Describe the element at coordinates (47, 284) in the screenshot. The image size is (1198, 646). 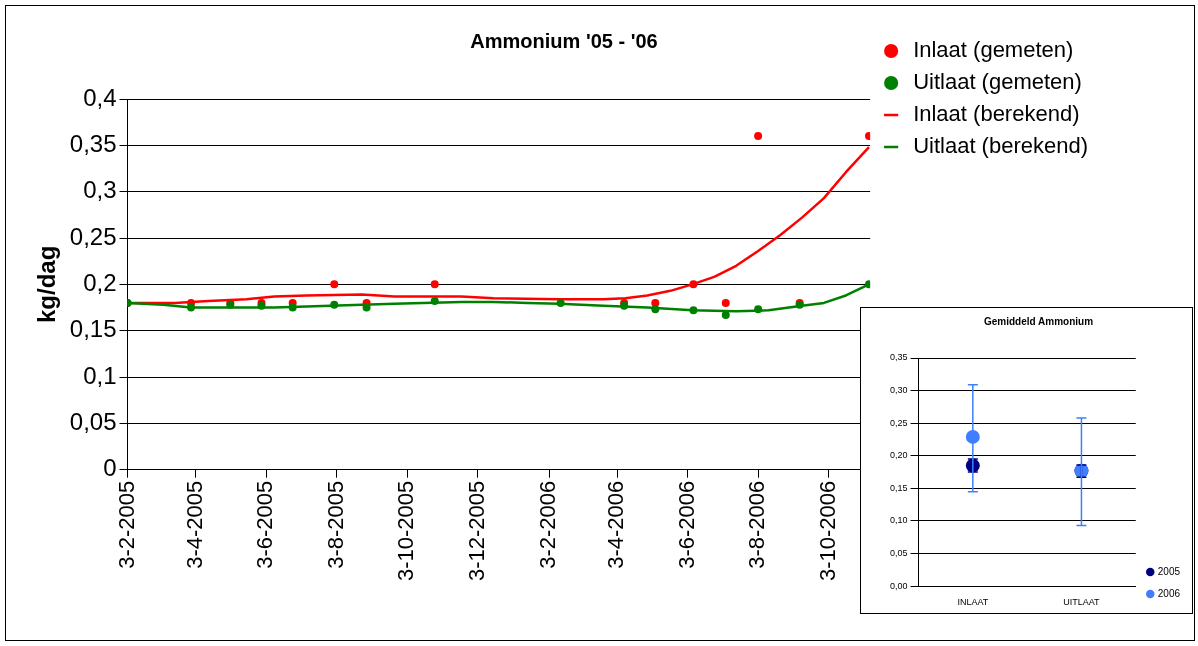
I see `y-axis-title: kg/dag` at that location.